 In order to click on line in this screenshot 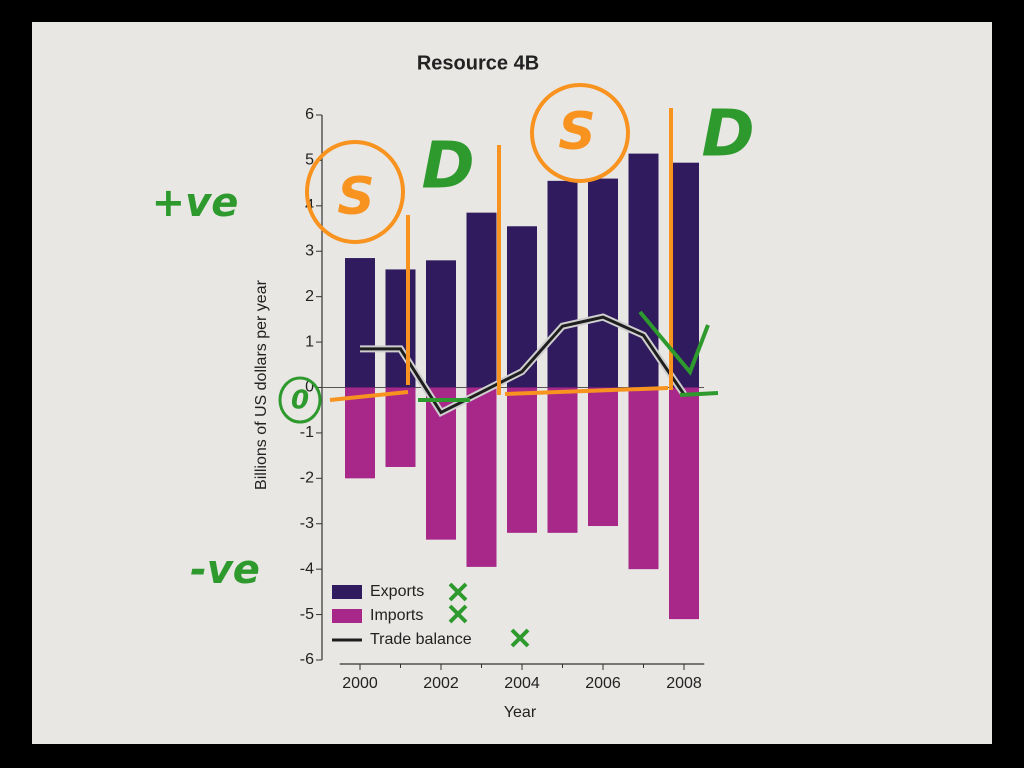, I will do `click(523, 365)`.